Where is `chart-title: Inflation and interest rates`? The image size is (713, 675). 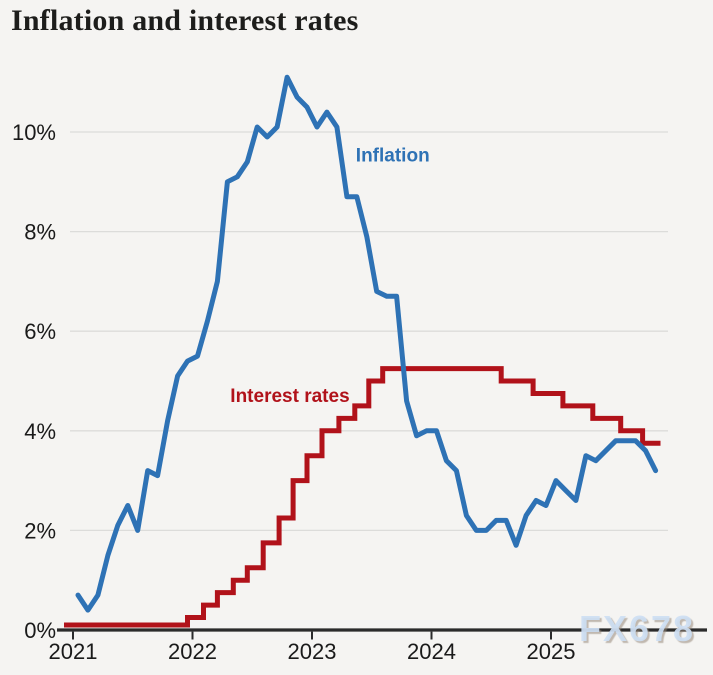 chart-title: Inflation and interest rates is located at coordinates (185, 20).